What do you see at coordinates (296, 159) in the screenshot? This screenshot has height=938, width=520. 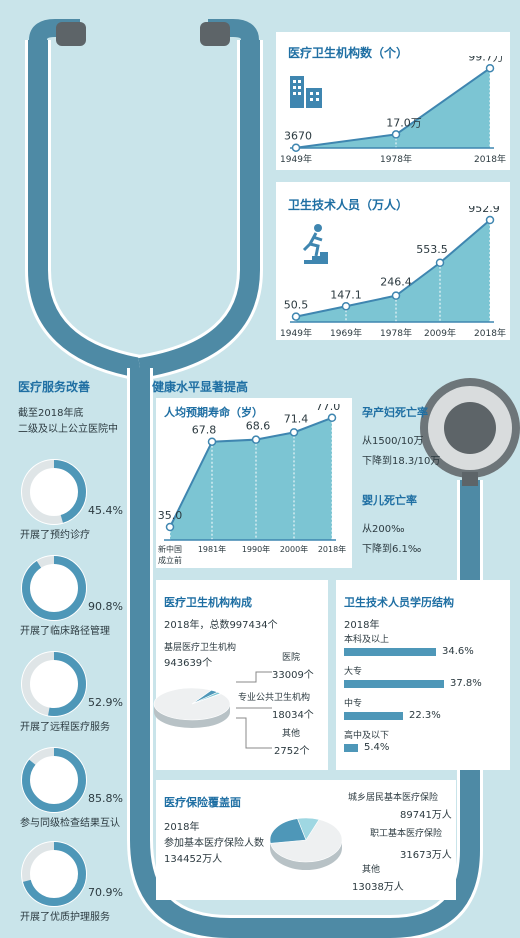 I see `institutions-x-tick-0: 1949年` at bounding box center [296, 159].